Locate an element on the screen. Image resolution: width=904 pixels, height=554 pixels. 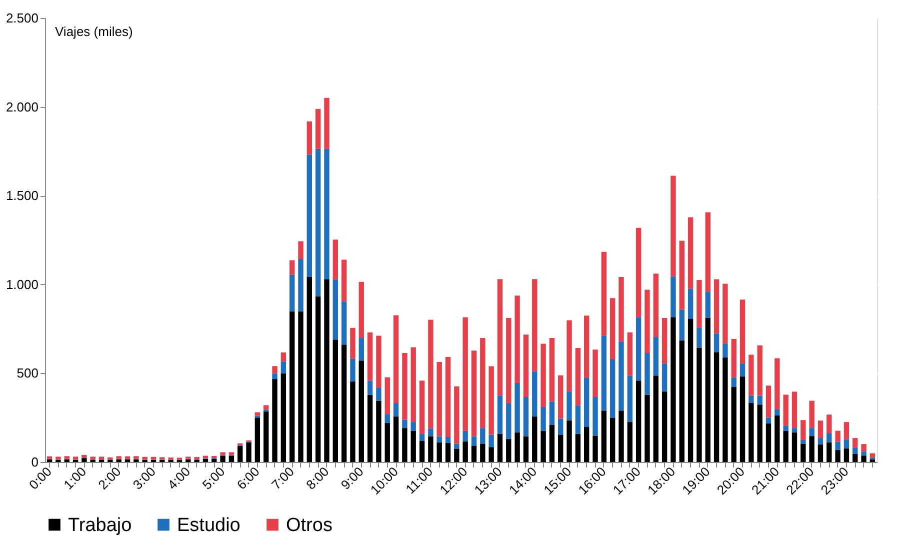
legend-label: Estudio is located at coordinates (208, 525).